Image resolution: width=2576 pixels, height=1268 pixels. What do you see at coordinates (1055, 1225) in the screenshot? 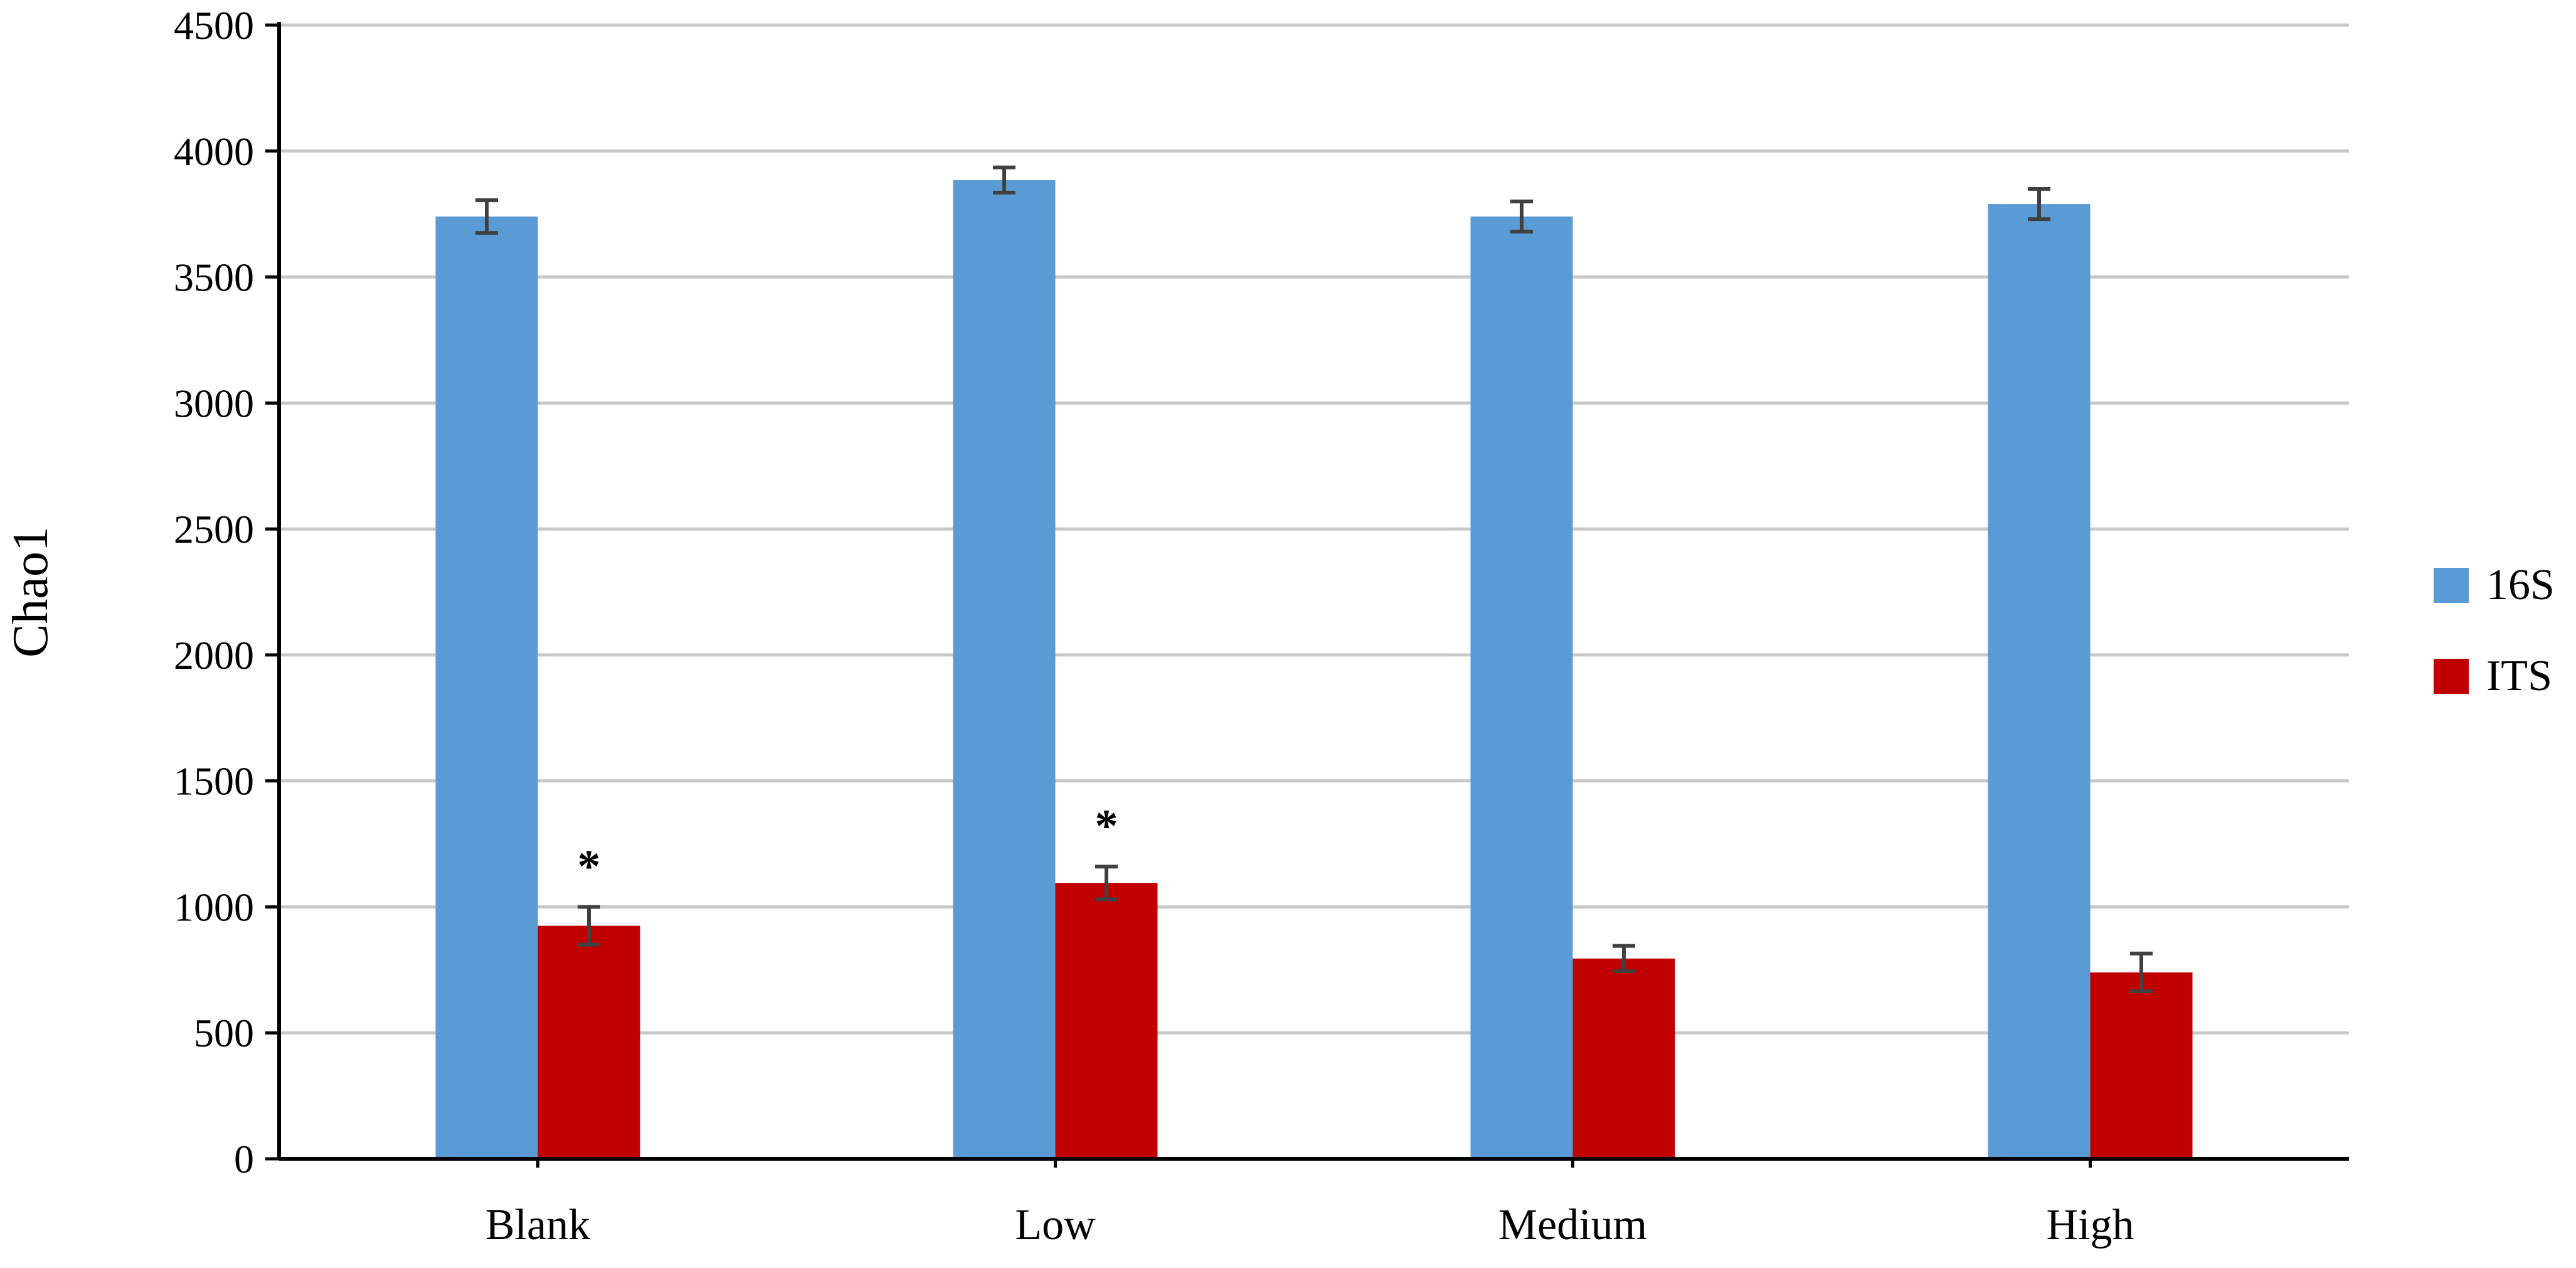
I see `x-tick-label: Low` at bounding box center [1055, 1225].